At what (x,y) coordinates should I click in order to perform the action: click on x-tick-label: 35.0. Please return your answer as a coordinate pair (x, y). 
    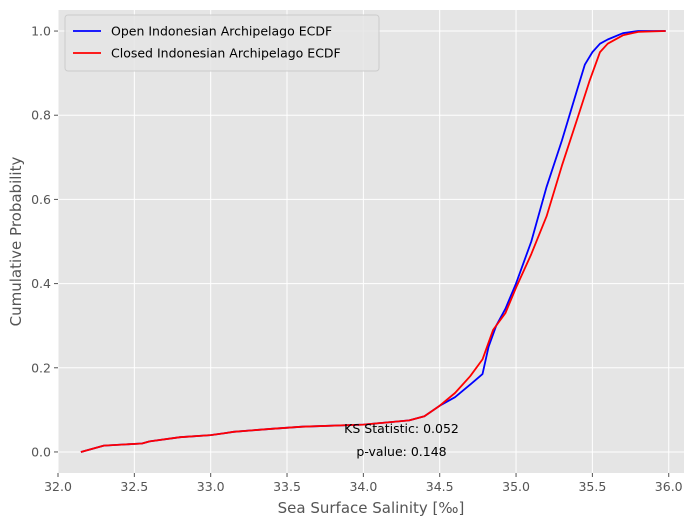
    Looking at the image, I should click on (516, 486).